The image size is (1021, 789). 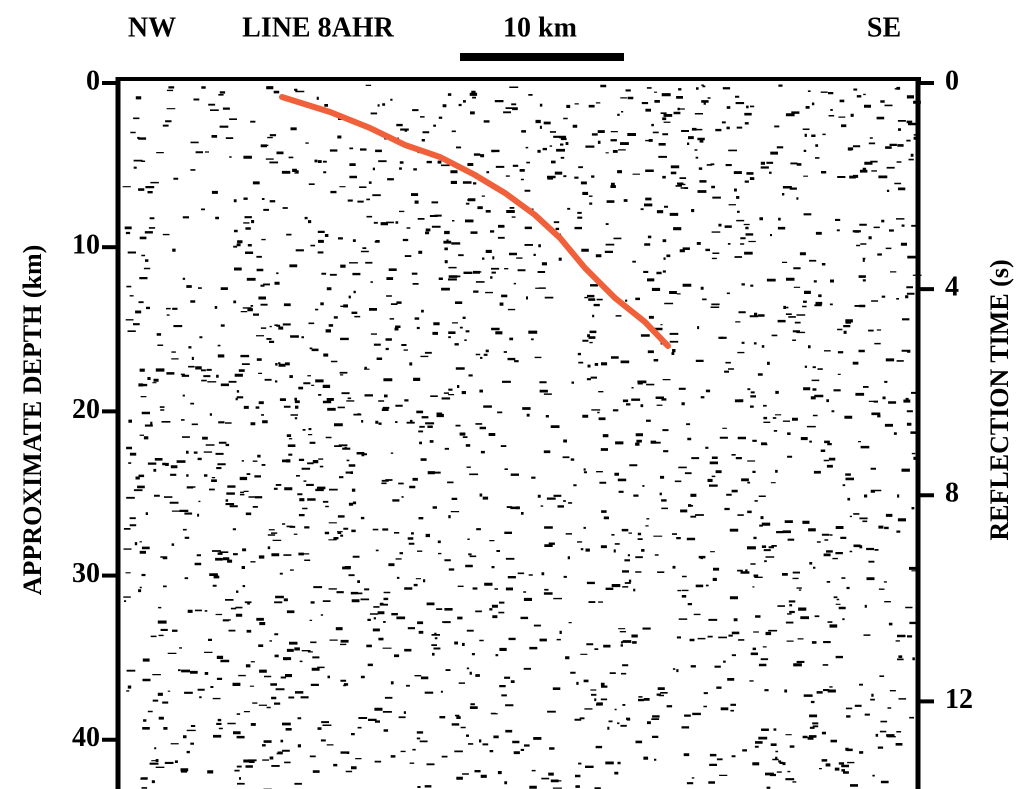 What do you see at coordinates (959, 699) in the screenshot?
I see `tick-label: 12` at bounding box center [959, 699].